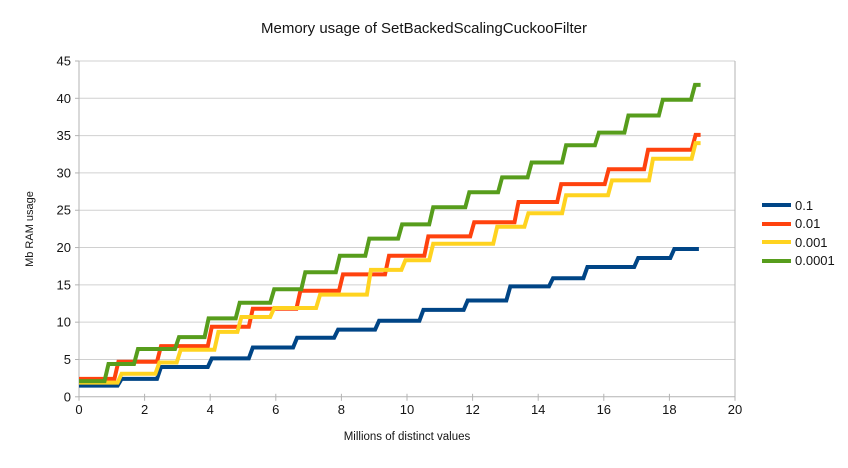  I want to click on x-tick-label: 10, so click(407, 409).